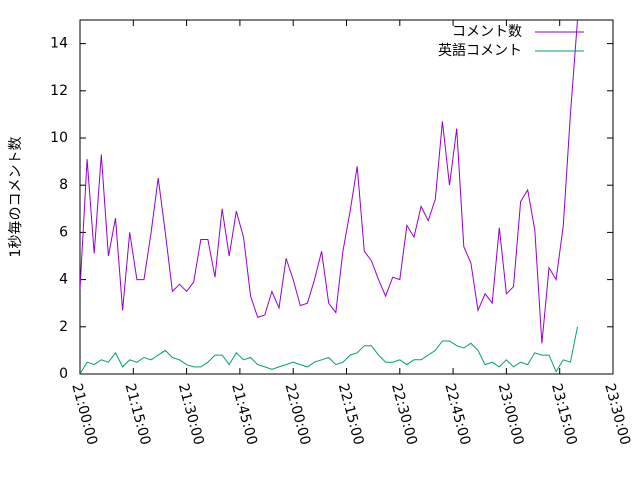  What do you see at coordinates (59, 44) in the screenshot?
I see `y-tick-label: 14` at bounding box center [59, 44].